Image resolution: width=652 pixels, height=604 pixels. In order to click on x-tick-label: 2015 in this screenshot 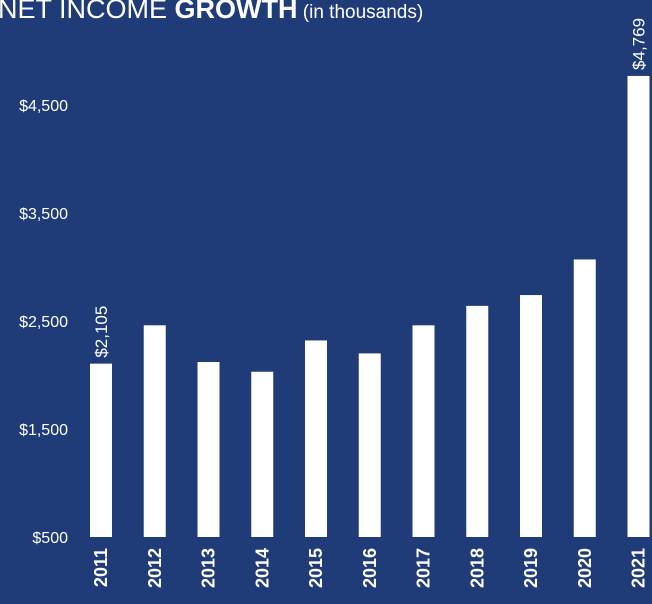, I will do `click(316, 568)`.